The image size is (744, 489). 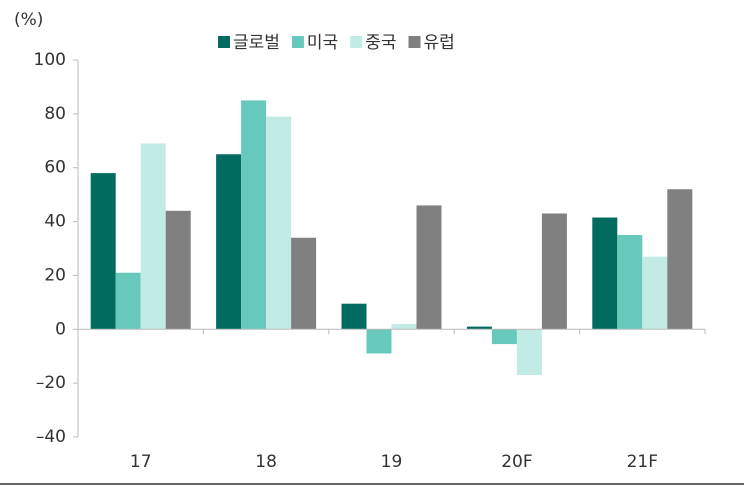 I want to click on y-tick-label: 40, so click(x=55, y=222).